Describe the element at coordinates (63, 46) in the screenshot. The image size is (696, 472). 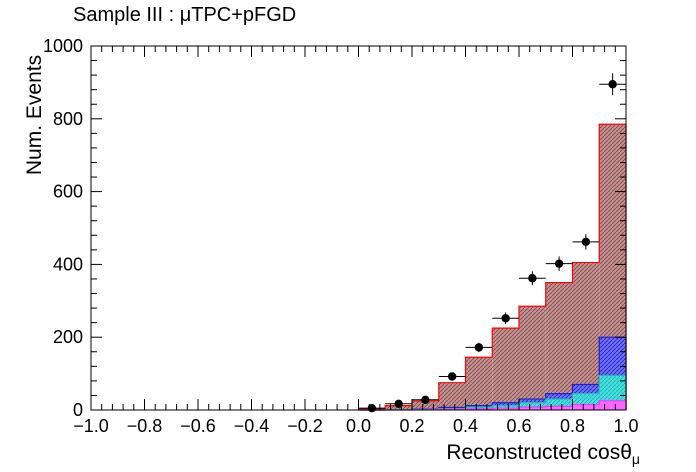
I see `y-tick-label-5: 1000` at that location.